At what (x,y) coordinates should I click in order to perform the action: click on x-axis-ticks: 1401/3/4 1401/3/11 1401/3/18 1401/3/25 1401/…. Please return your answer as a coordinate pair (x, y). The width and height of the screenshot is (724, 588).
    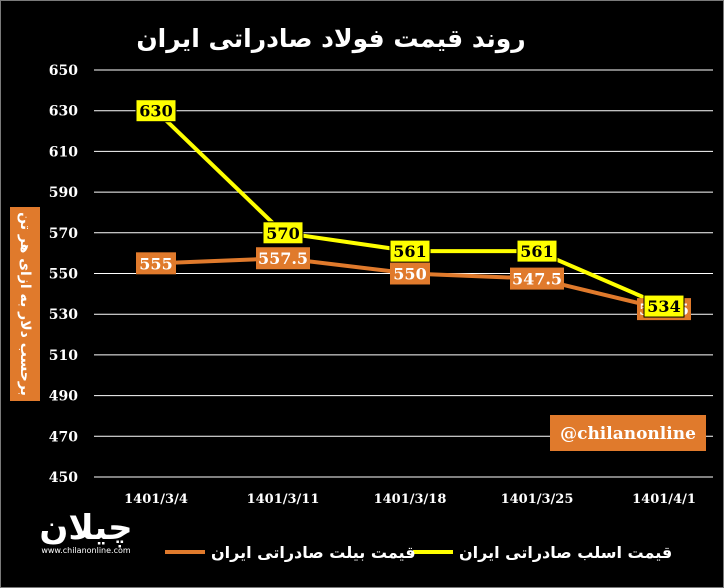
    Looking at the image, I should click on (410, 499).